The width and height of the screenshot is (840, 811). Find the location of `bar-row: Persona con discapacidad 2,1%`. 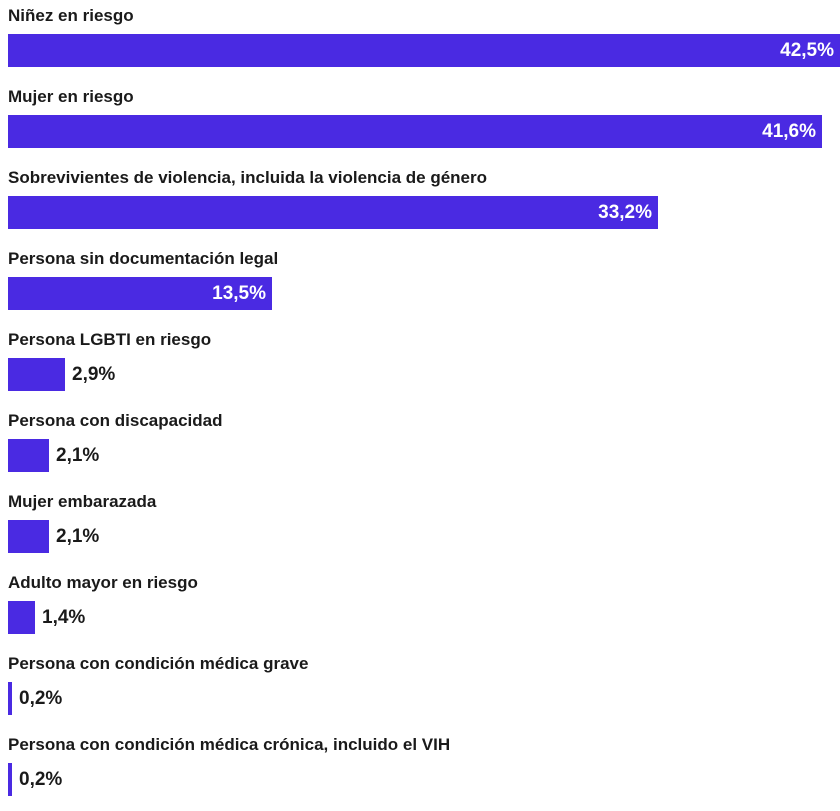

bar-row: Persona con discapacidad 2,1% is located at coordinates (420, 447).